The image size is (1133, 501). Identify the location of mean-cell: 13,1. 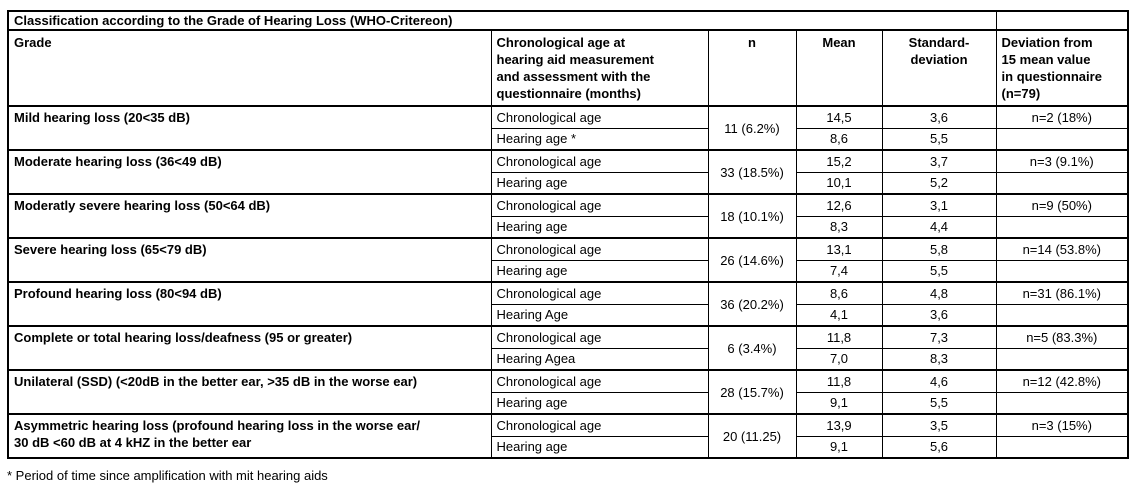
(839, 249).